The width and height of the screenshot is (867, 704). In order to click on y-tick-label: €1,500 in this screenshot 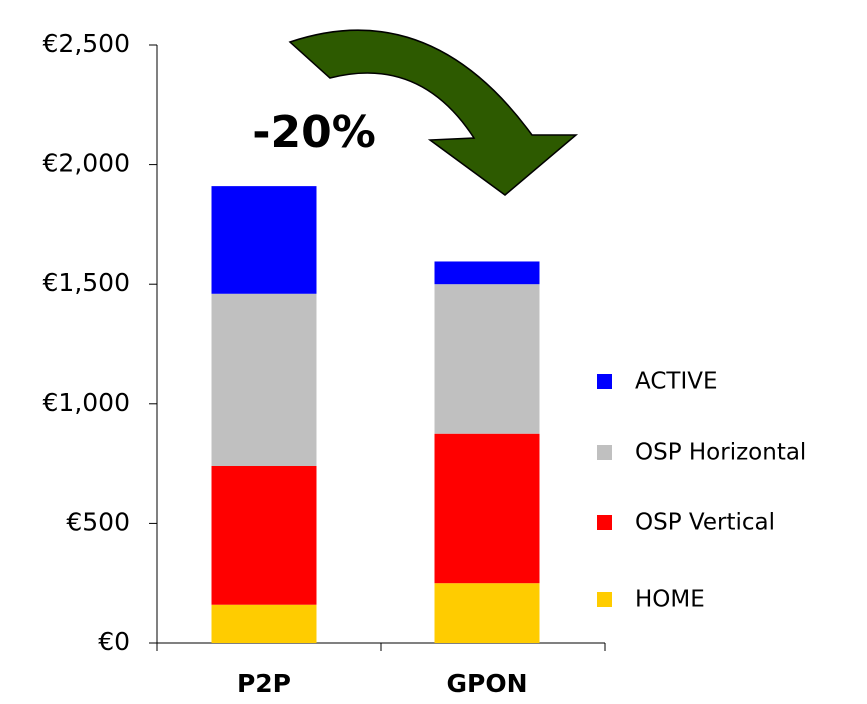, I will do `click(86, 282)`.